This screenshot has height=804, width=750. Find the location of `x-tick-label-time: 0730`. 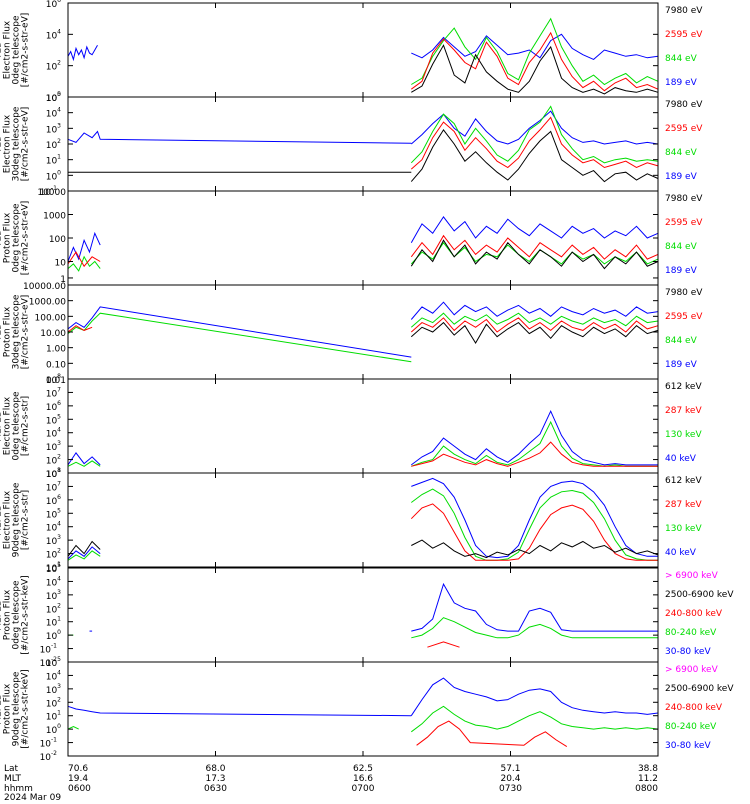

x-tick-label-time: 0730 is located at coordinates (510, 789).